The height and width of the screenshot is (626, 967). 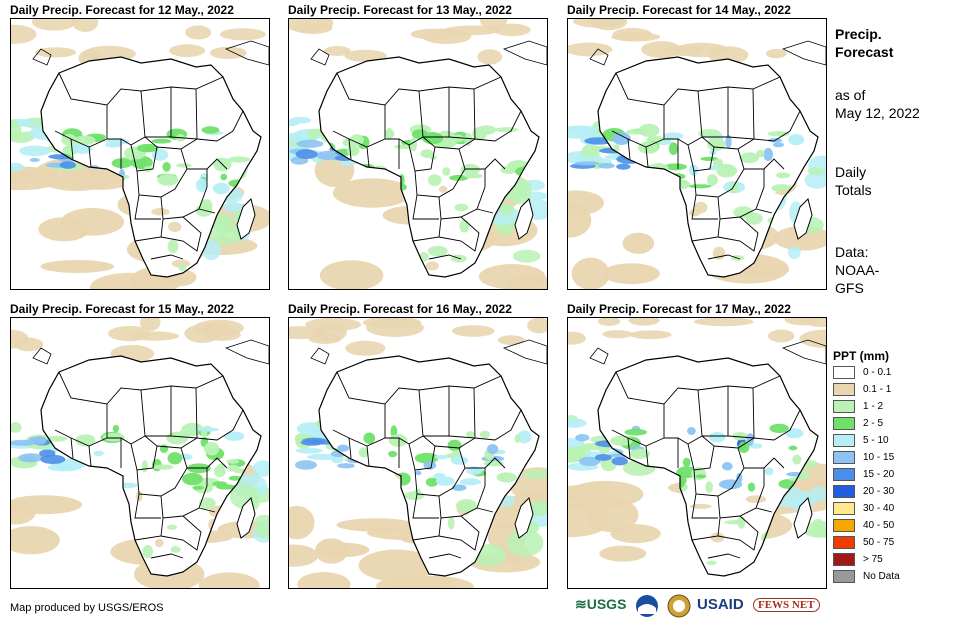 I want to click on forecast-panel-day5: Daily Precip. Forecast for 16 May., 2022, so click(x=428, y=447).